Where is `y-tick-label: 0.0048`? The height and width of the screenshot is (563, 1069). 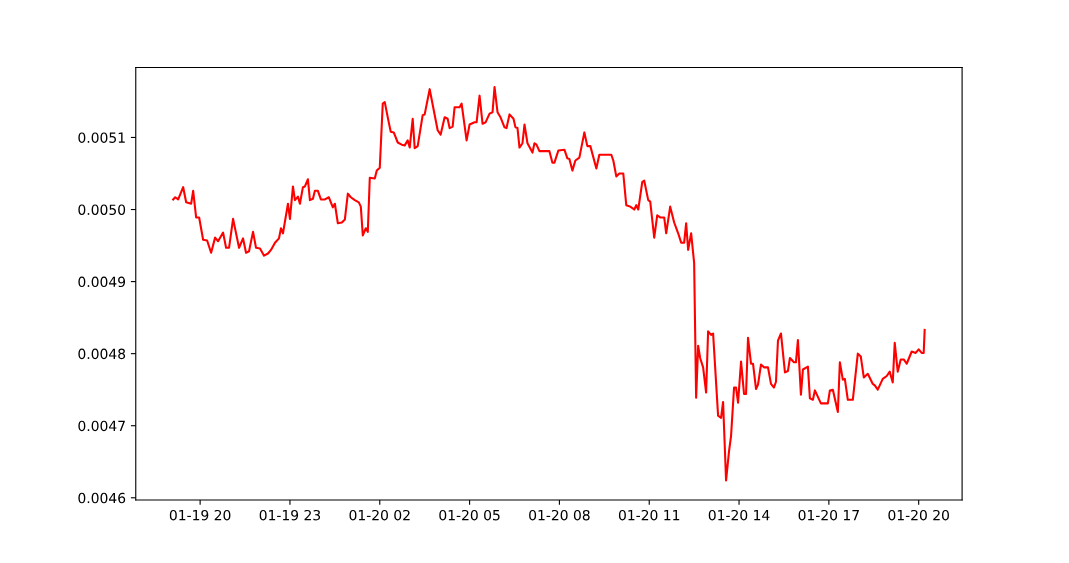 y-tick-label: 0.0048 is located at coordinates (102, 354).